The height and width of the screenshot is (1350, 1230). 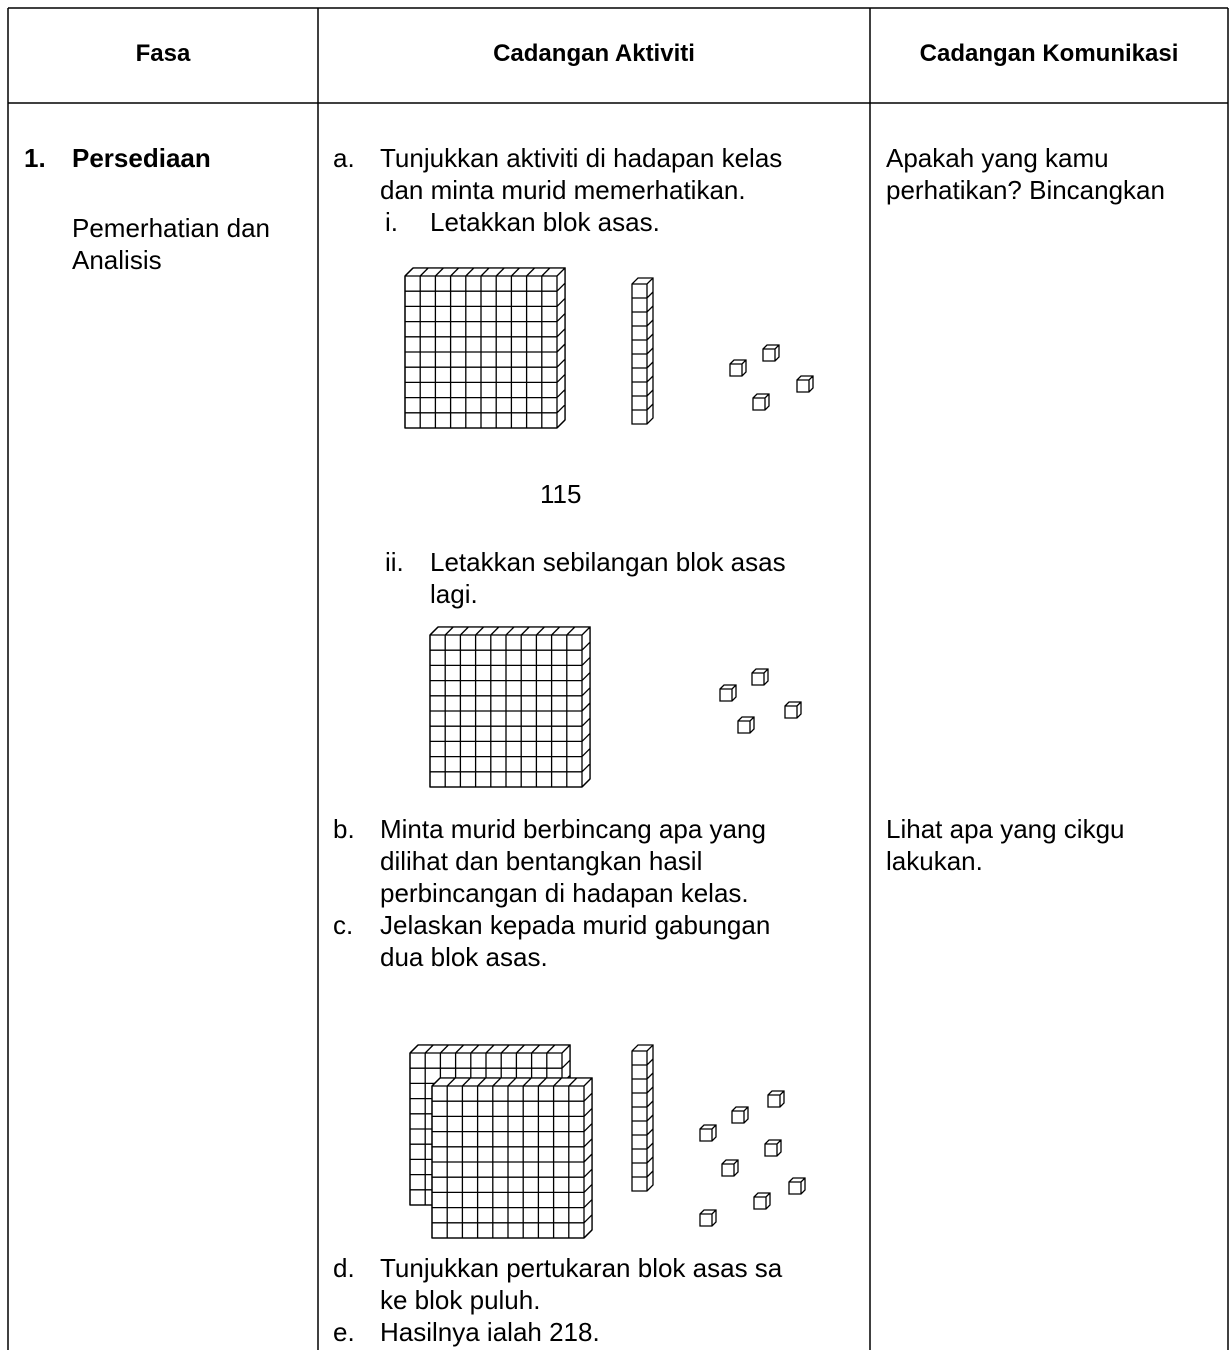 What do you see at coordinates (563, 190) in the screenshot?
I see `item-text: dan minta murid memerhatikan.` at bounding box center [563, 190].